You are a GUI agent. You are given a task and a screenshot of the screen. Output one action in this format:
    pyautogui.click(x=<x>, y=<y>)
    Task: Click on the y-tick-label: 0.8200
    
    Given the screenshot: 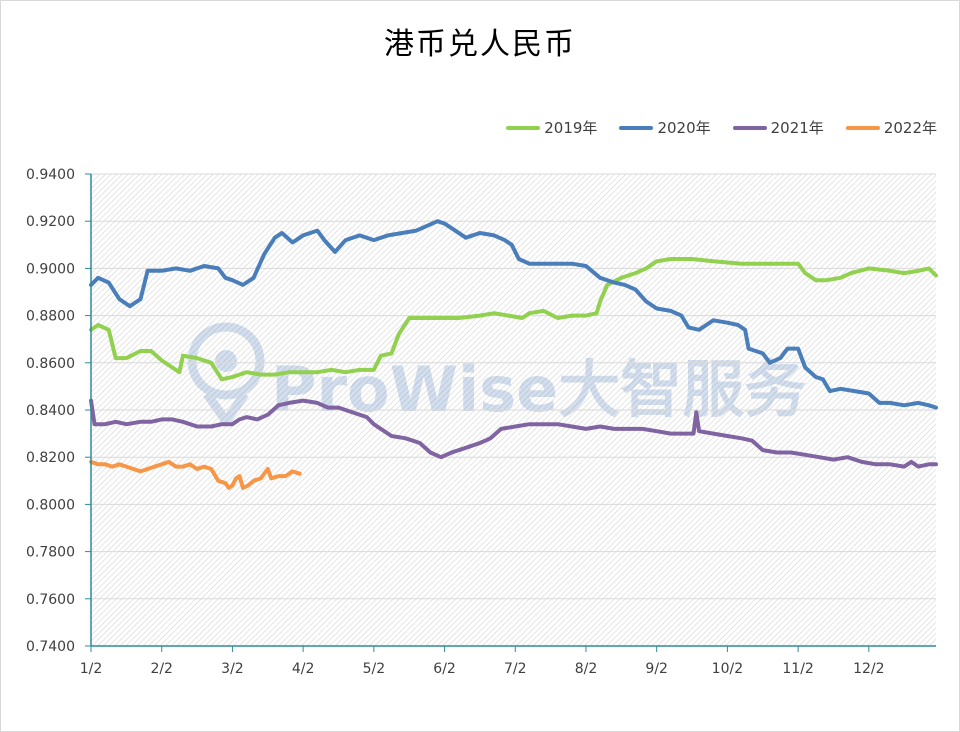 What is the action you would take?
    pyautogui.click(x=50, y=458)
    